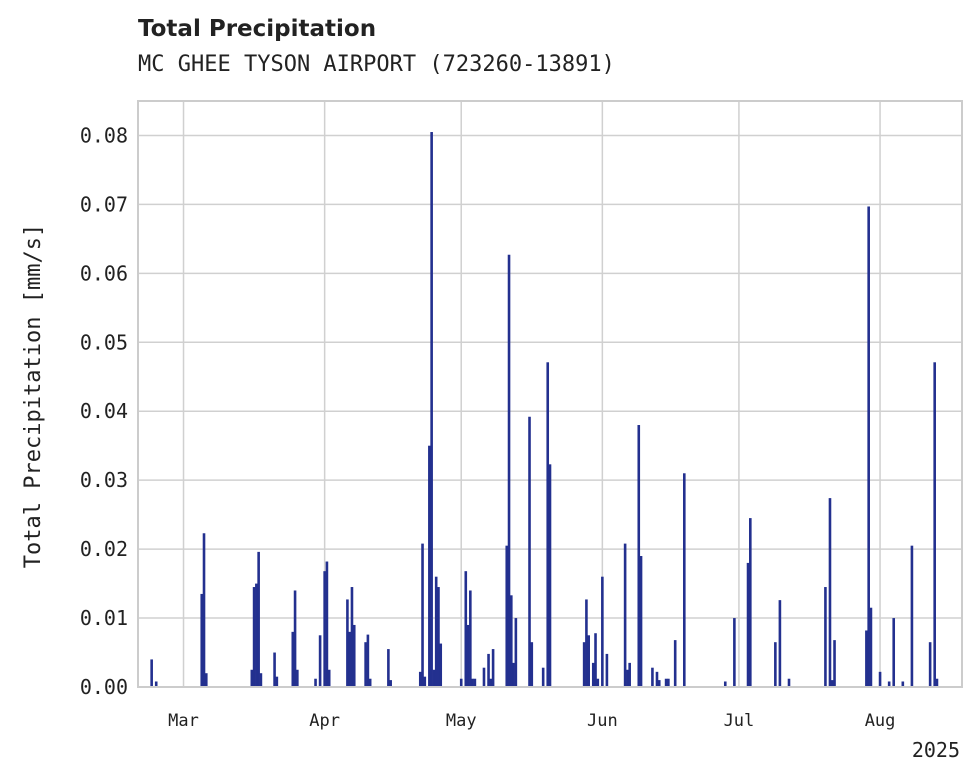 This screenshot has width=980, height=783. Describe the element at coordinates (104, 618) in the screenshot. I see `y-tick-label: 0.01` at that location.